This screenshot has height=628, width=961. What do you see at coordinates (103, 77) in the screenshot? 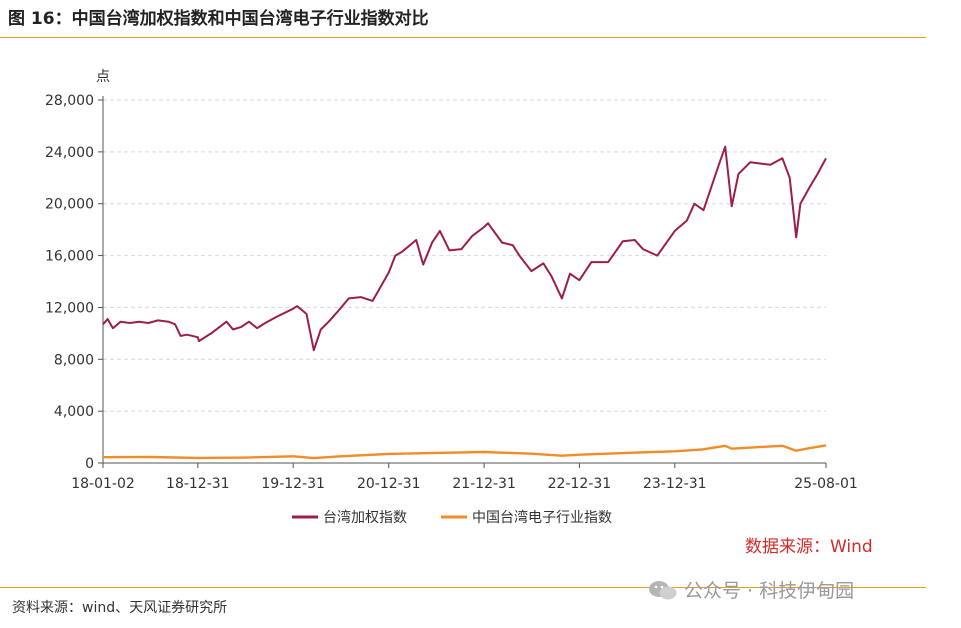
I see `y-axis-unit-label: 点` at bounding box center [103, 77].